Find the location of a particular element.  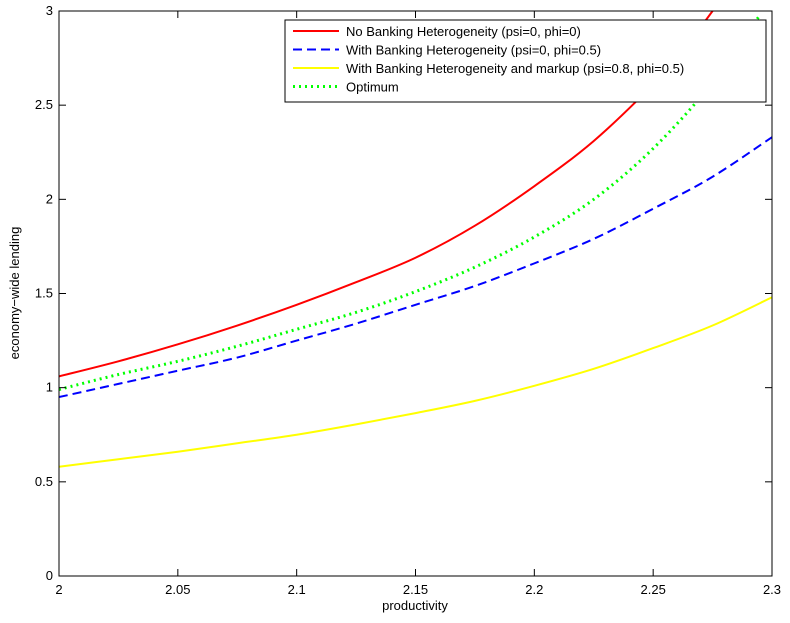

legend-label-3: Optimum is located at coordinates (372, 87).